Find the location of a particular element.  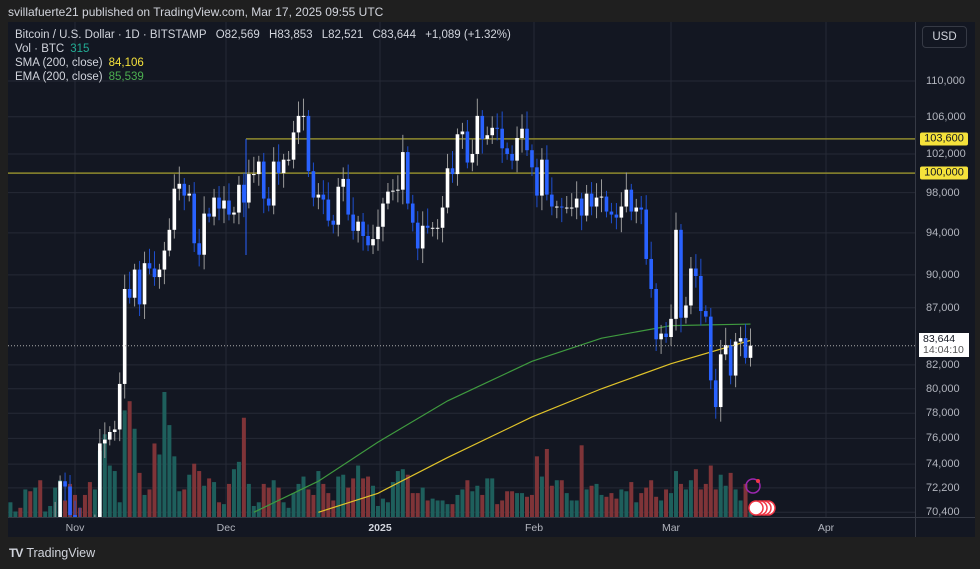

price-tick: 74,000 is located at coordinates (943, 464).